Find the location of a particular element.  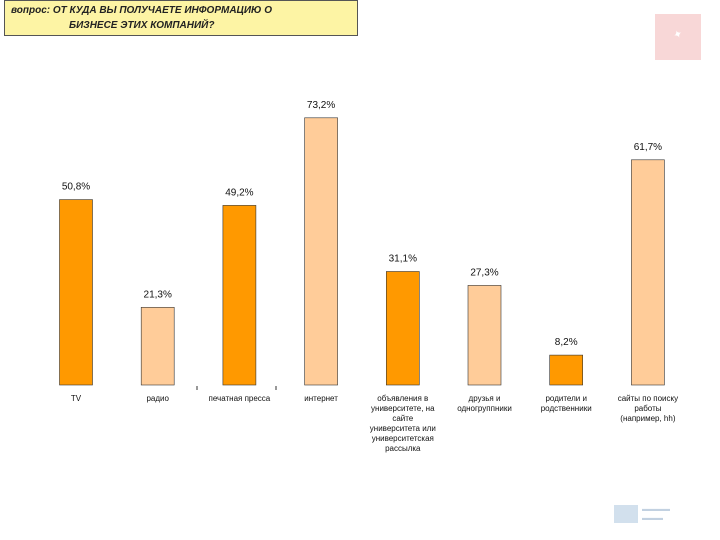

watermark-logo: ▬▬▬▬ ▬▬▬ is located at coordinates (659, 516).